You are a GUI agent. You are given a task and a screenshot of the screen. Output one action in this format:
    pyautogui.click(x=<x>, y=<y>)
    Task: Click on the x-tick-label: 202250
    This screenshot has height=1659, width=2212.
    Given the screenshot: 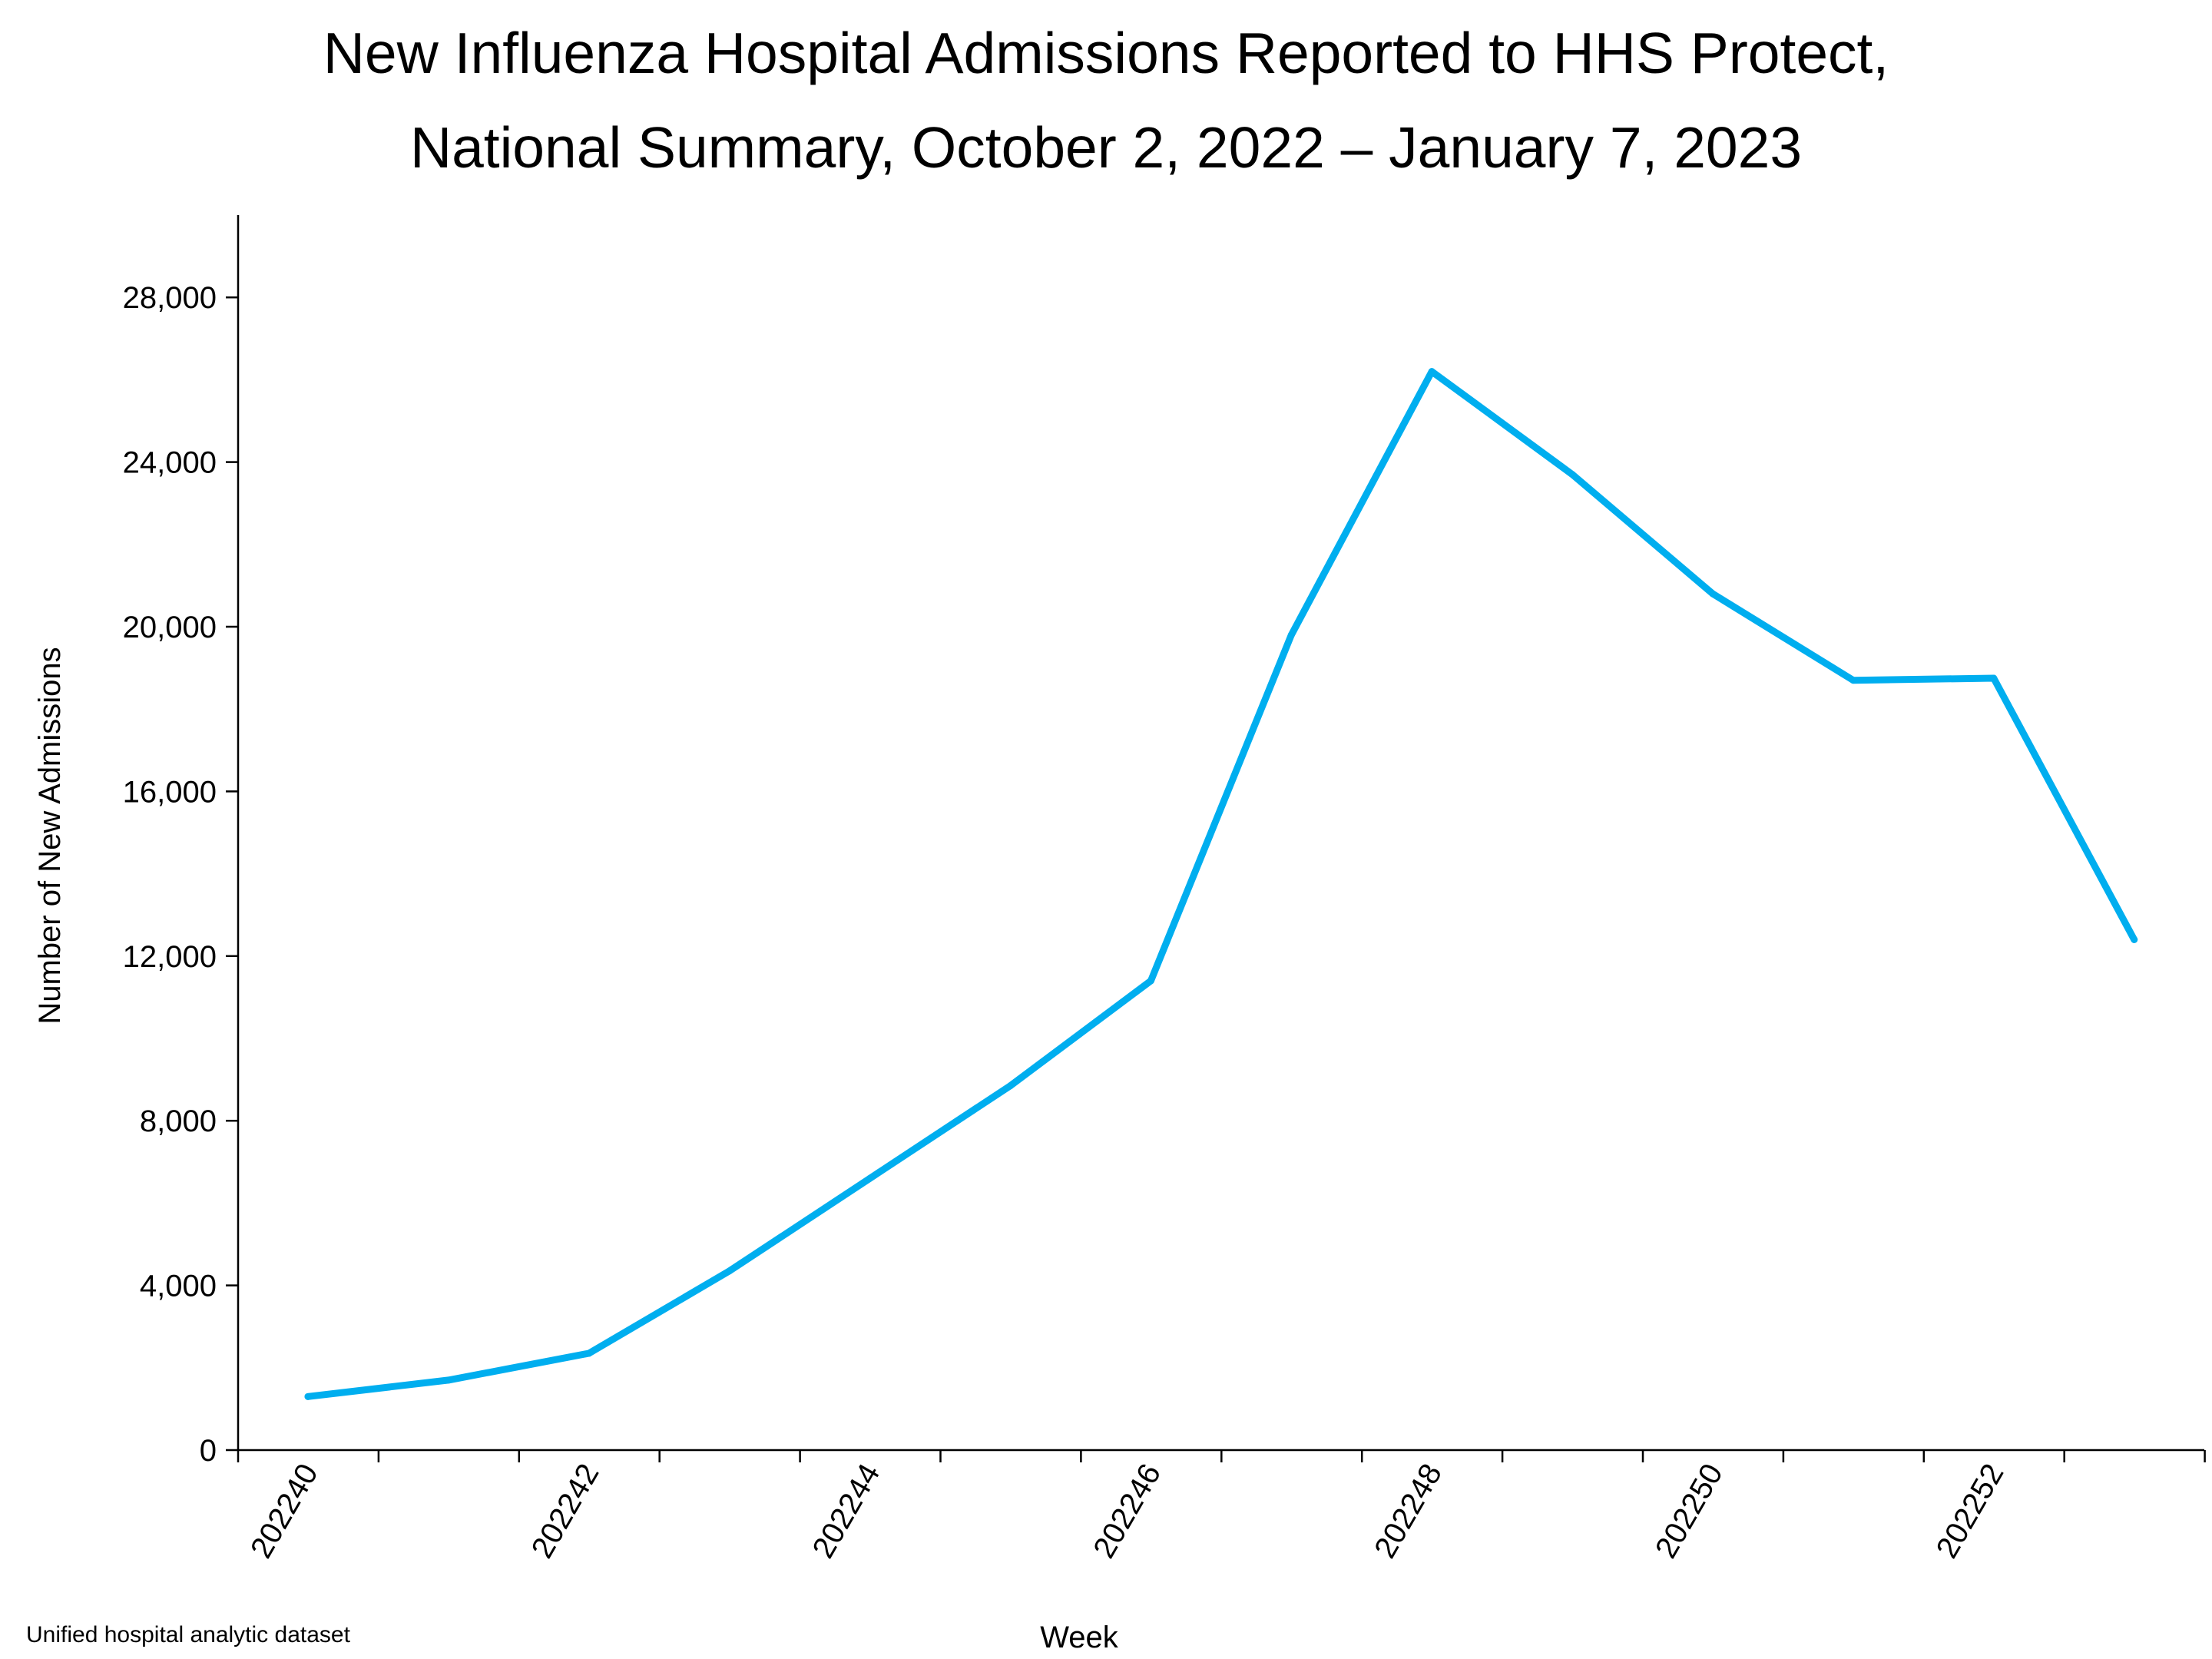 What is the action you would take?
    pyautogui.click(x=1690, y=1512)
    